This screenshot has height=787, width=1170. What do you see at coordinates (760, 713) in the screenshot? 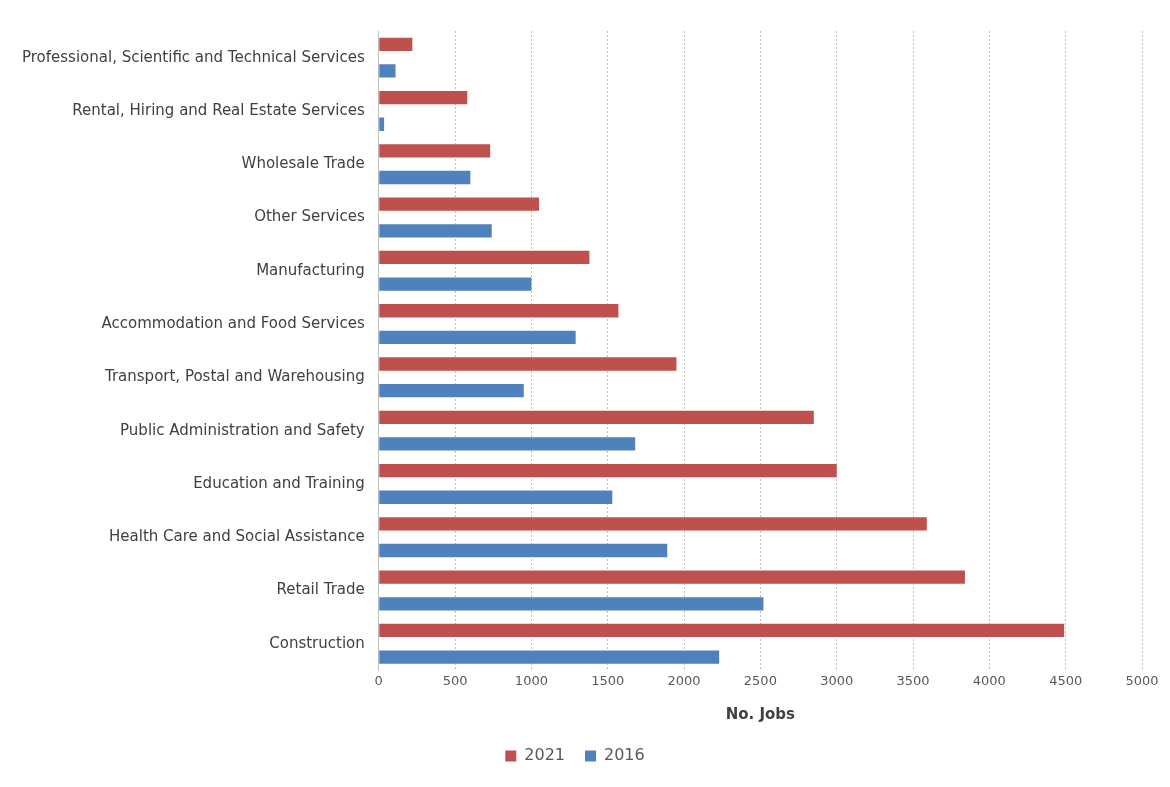
I see `x-axis-title: No. Jobs` at bounding box center [760, 713].